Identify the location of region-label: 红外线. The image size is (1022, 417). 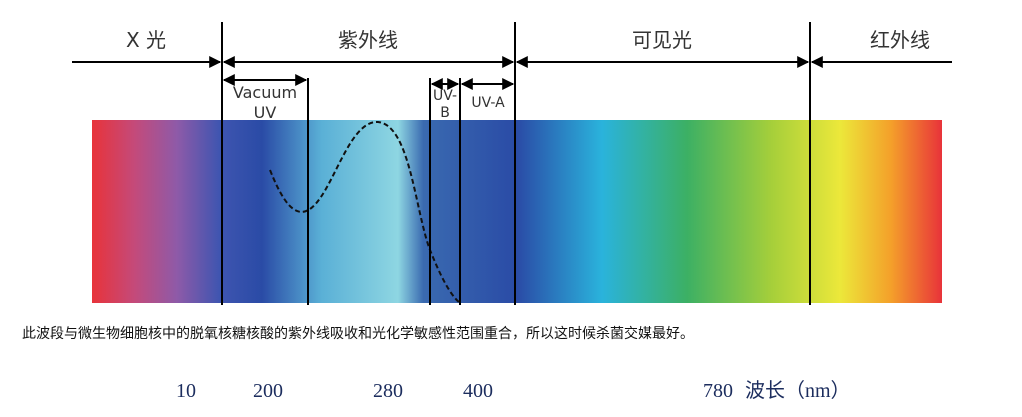
(900, 40).